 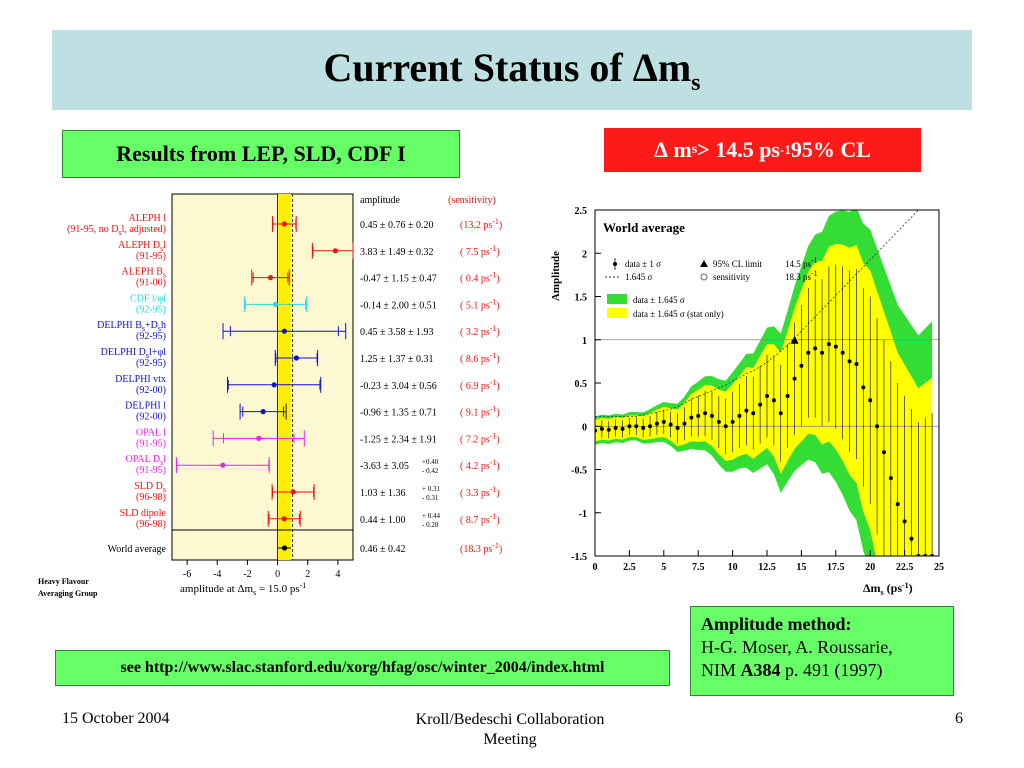 I want to click on delta-symbol: Δ, so click(x=645, y=67).